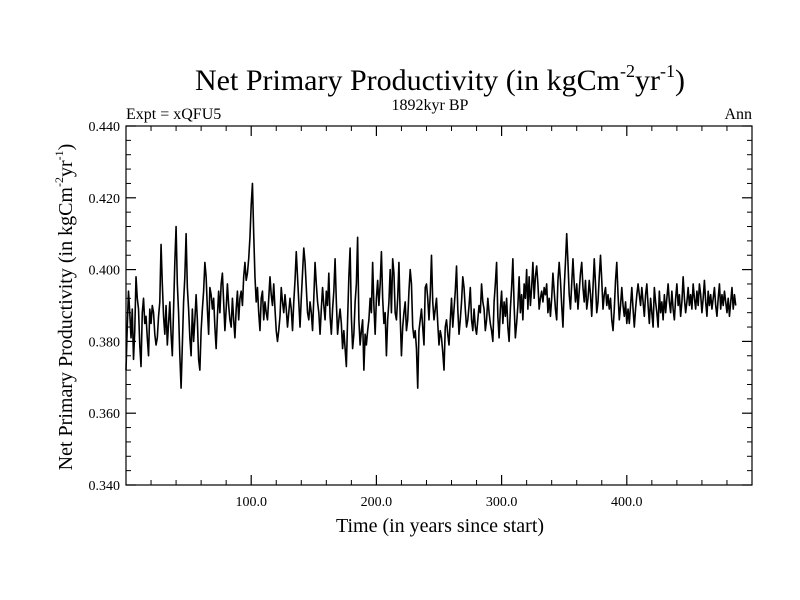 The image size is (800, 600). What do you see at coordinates (105, 199) in the screenshot?
I see `y-tick-label: 0.420` at bounding box center [105, 199].